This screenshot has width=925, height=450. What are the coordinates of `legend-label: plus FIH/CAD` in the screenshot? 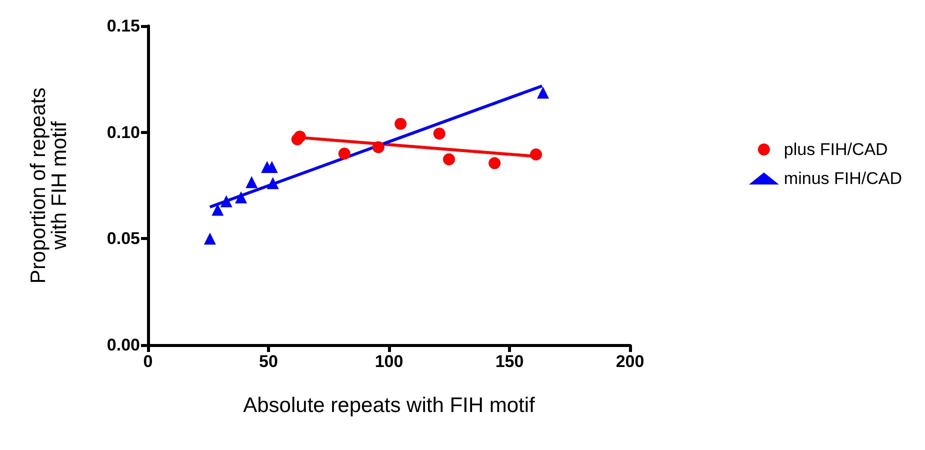 It's located at (836, 149).